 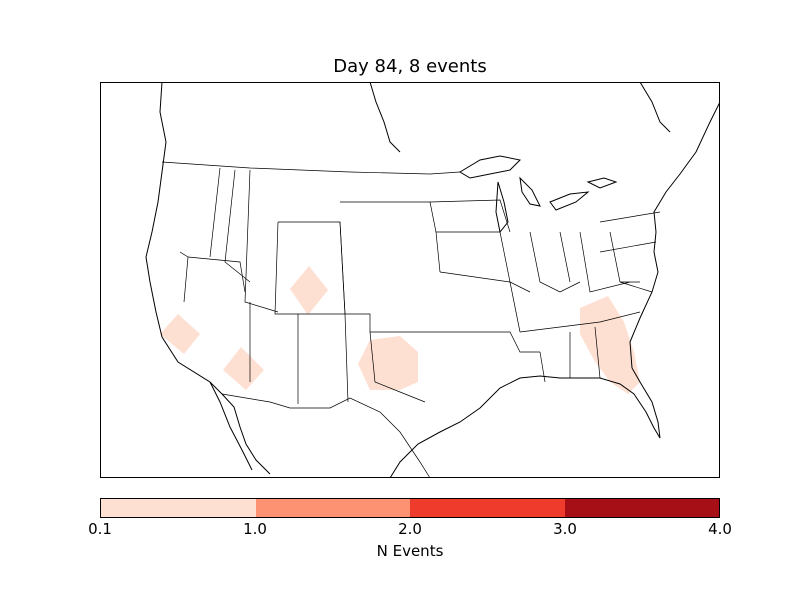 I want to click on colorbar-tick-label: 1.0, so click(x=255, y=529).